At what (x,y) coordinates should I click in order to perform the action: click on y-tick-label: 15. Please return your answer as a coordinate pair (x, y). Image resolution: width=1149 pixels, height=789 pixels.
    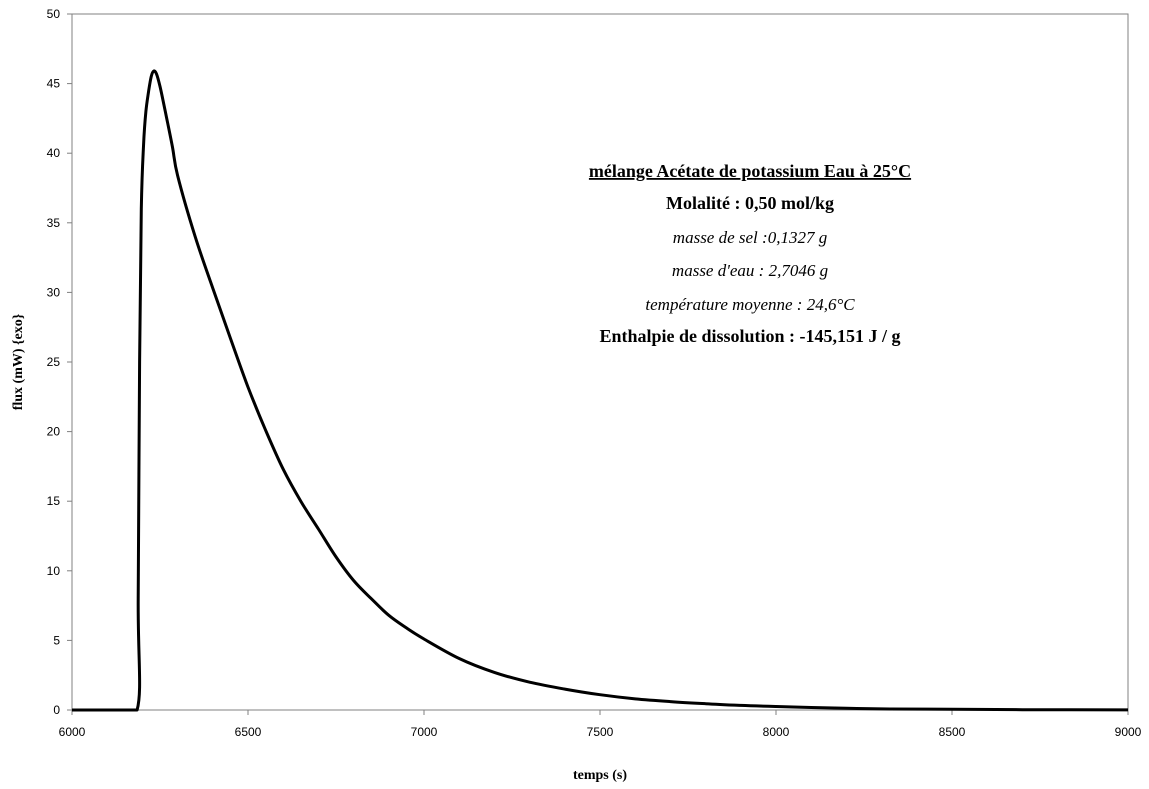
    Looking at the image, I should click on (54, 501).